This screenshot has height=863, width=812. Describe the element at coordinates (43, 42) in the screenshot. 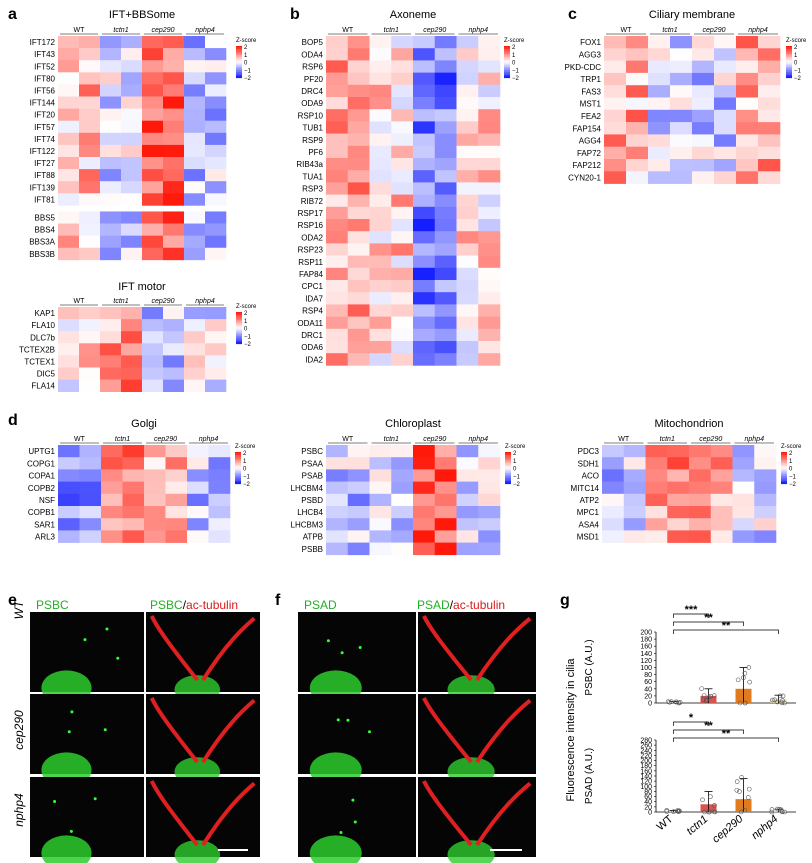

I see `heatmap-row-label-ift-0: IFT172` at that location.